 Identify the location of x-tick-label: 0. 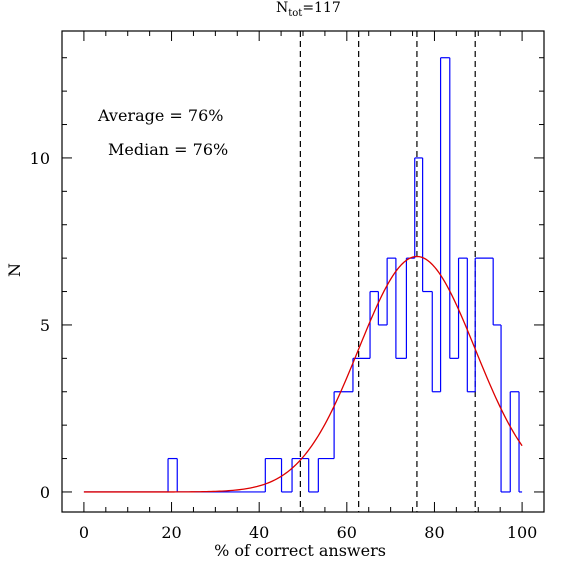
(84, 532).